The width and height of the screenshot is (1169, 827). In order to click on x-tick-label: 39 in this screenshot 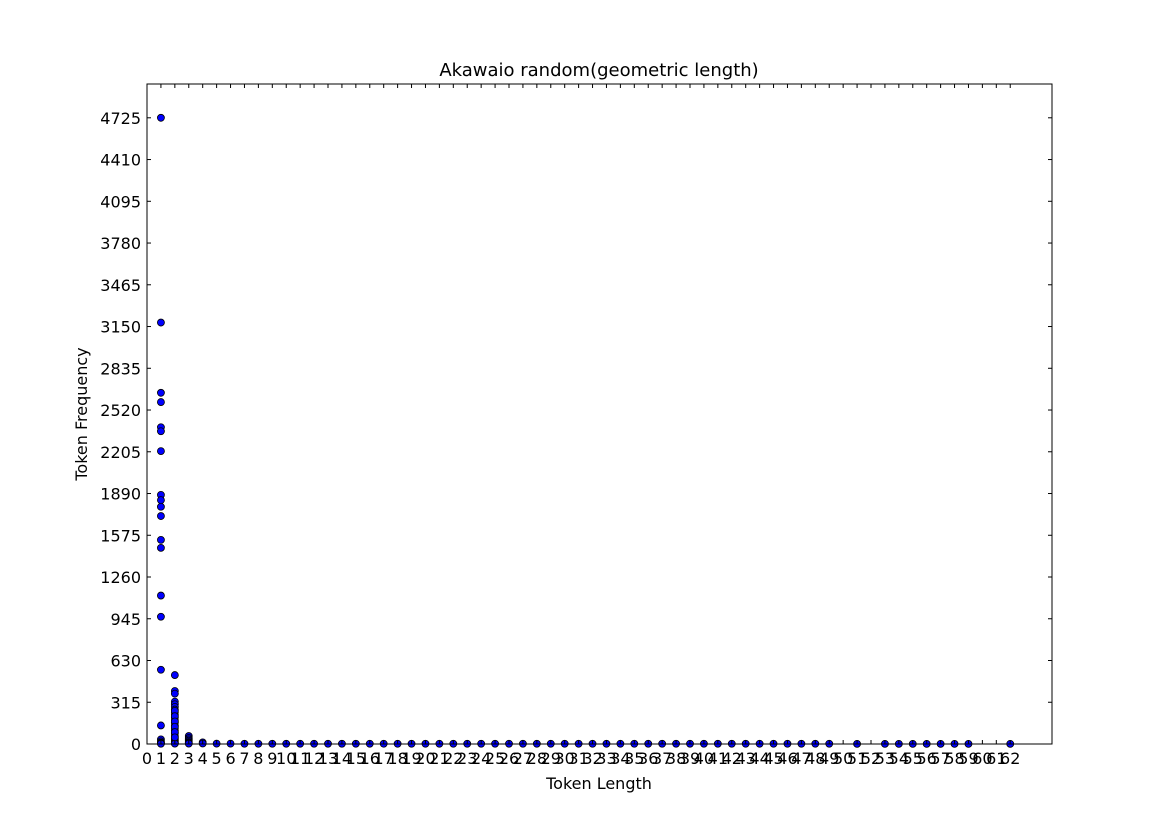, I will do `click(690, 758)`.